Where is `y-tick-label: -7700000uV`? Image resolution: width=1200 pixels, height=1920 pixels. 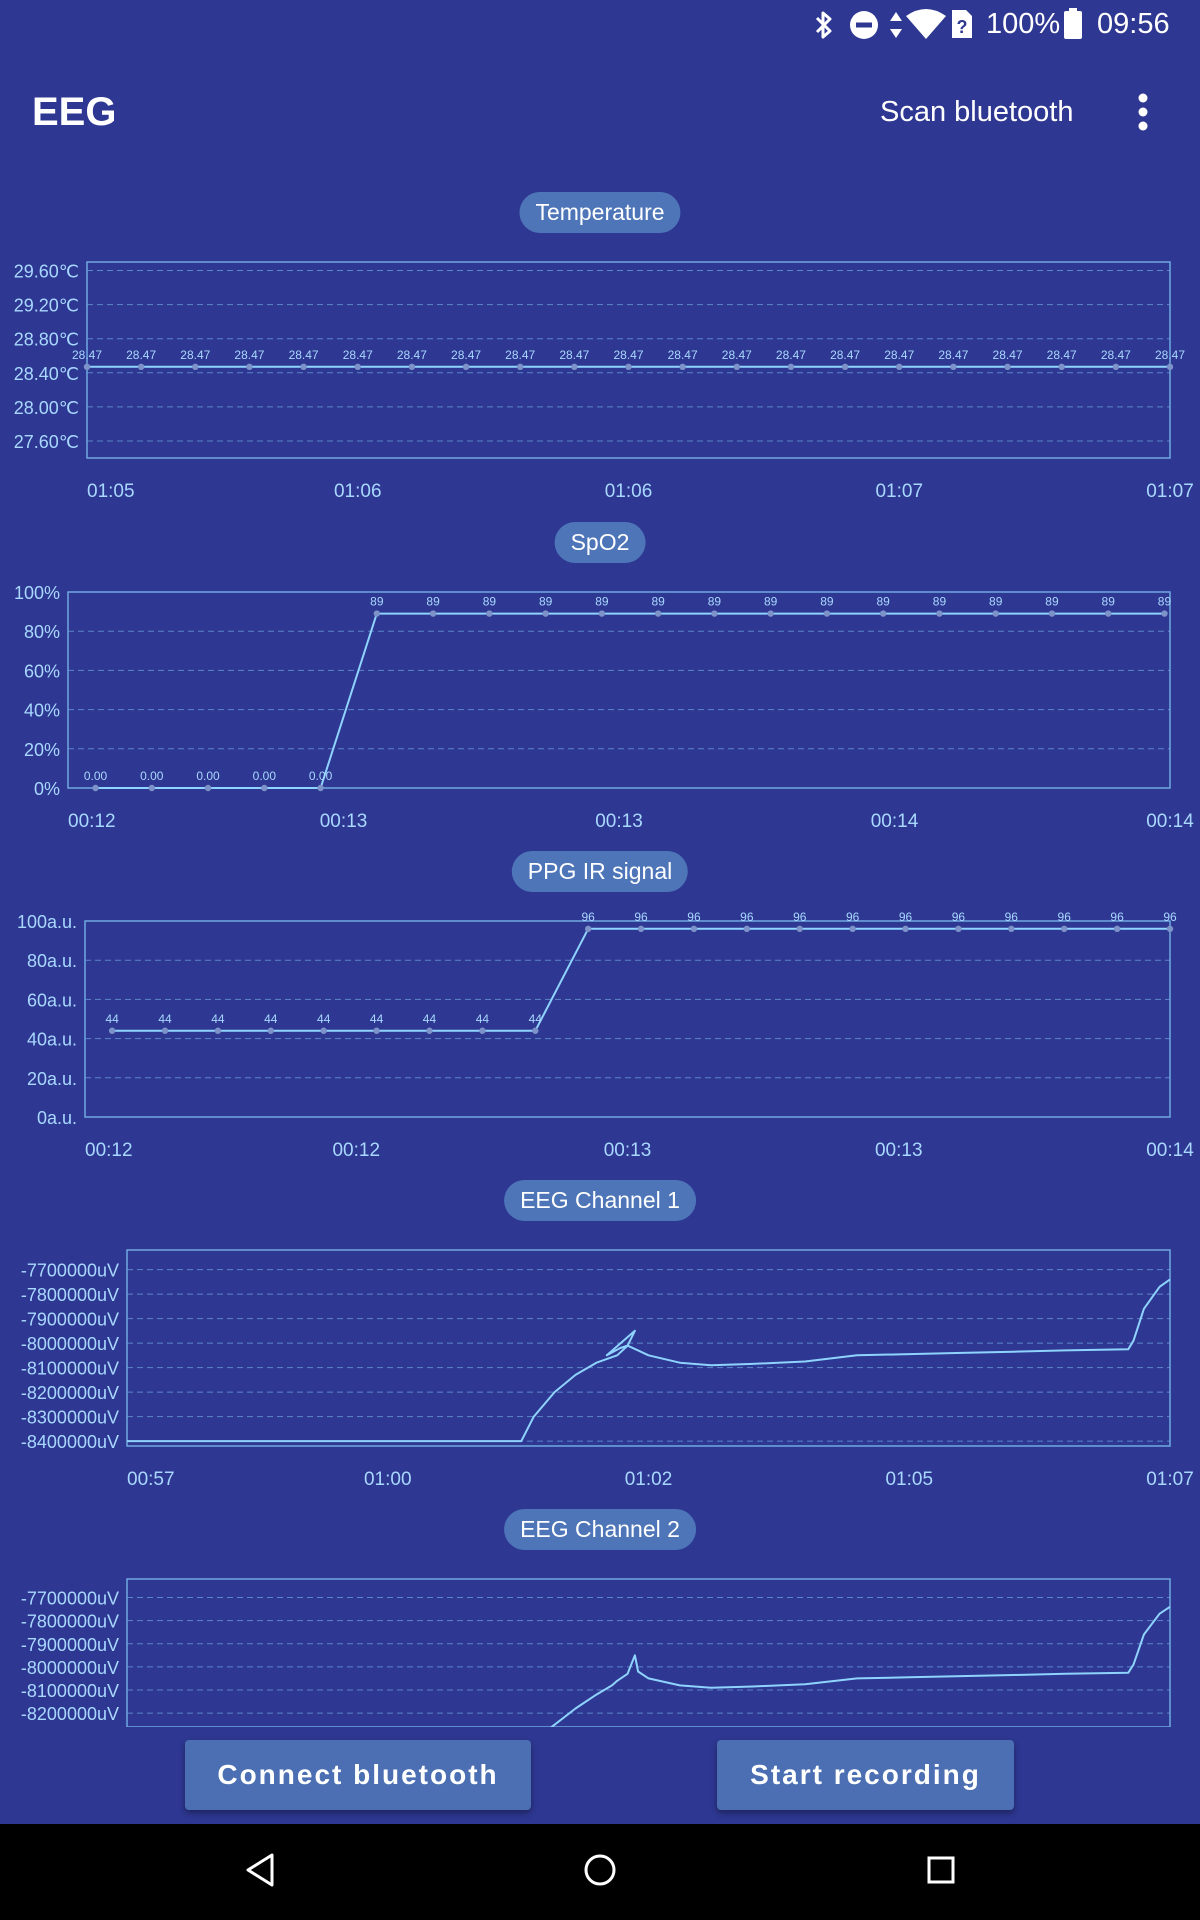
y-tick-label: -7700000uV is located at coordinates (70, 1271).